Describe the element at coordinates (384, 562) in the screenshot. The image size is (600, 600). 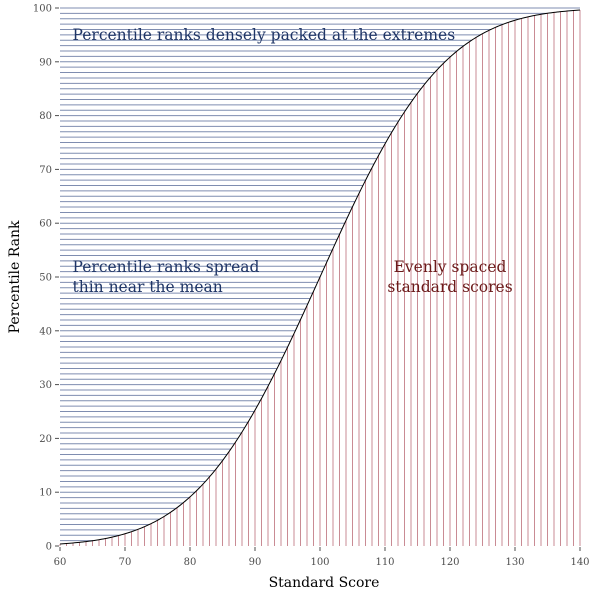
I see `x-tick-label-110: 110` at that location.